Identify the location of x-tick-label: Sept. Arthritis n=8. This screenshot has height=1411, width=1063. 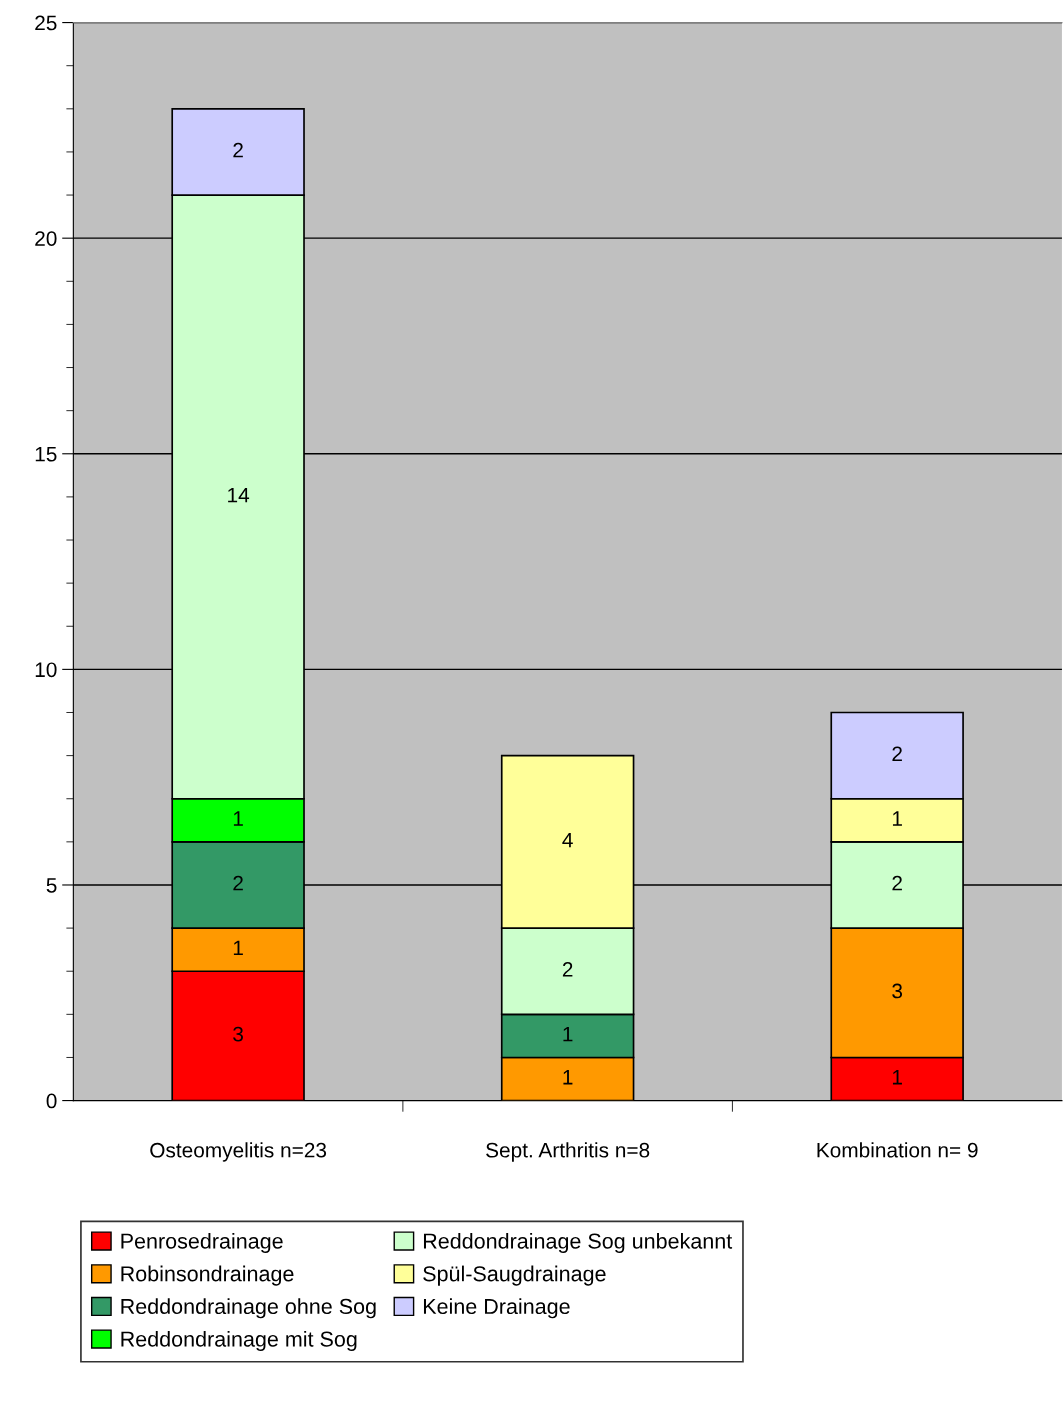
(568, 1152).